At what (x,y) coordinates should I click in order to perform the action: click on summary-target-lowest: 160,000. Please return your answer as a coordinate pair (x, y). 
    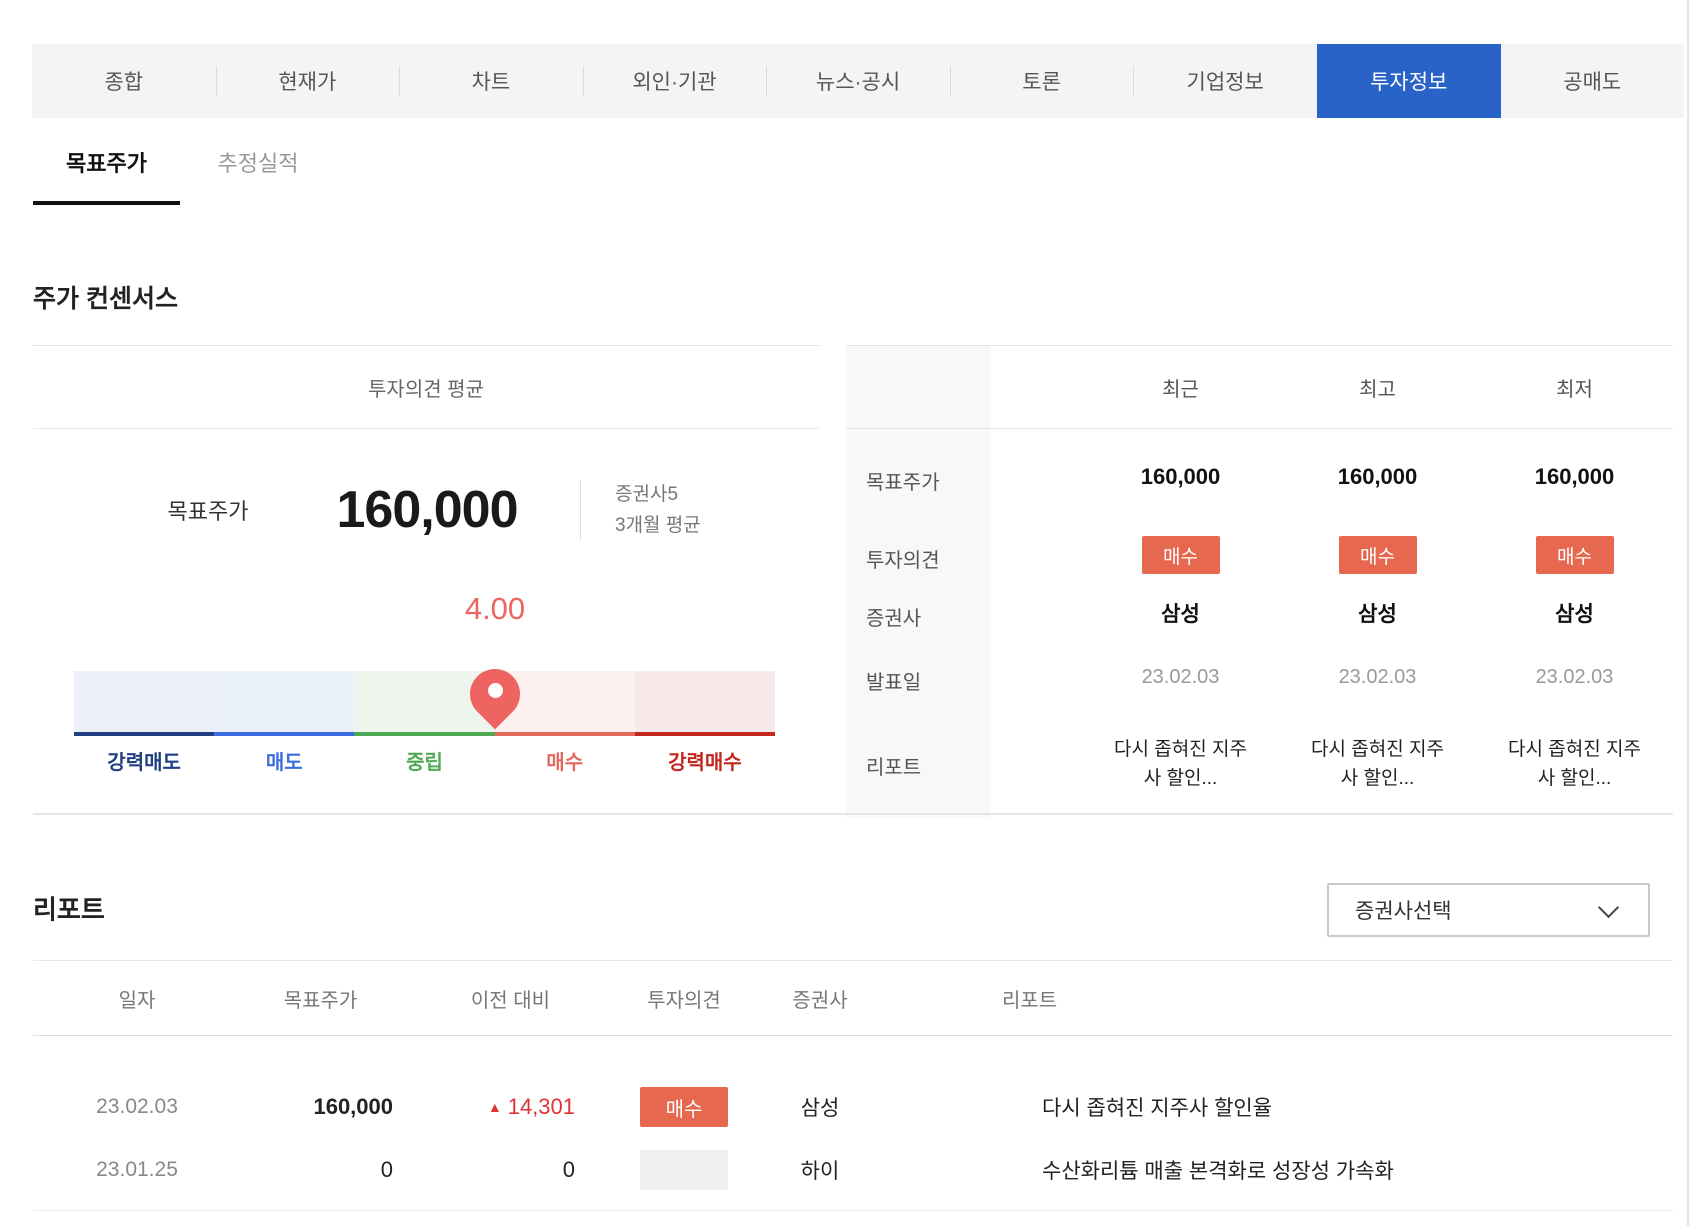
    Looking at the image, I should click on (1574, 476).